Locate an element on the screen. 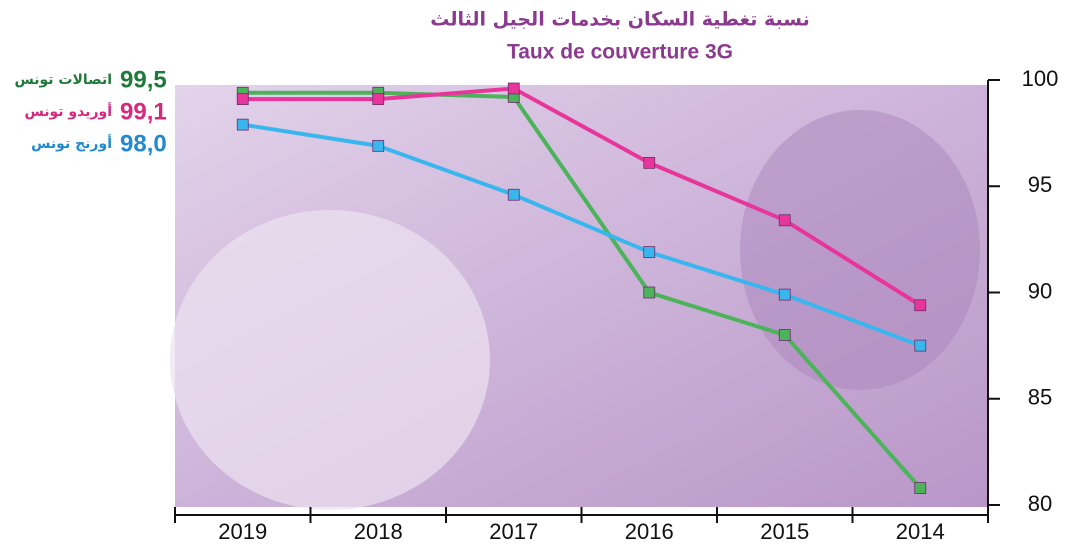  legend-label: اتصالات تونس is located at coordinates (63, 80).